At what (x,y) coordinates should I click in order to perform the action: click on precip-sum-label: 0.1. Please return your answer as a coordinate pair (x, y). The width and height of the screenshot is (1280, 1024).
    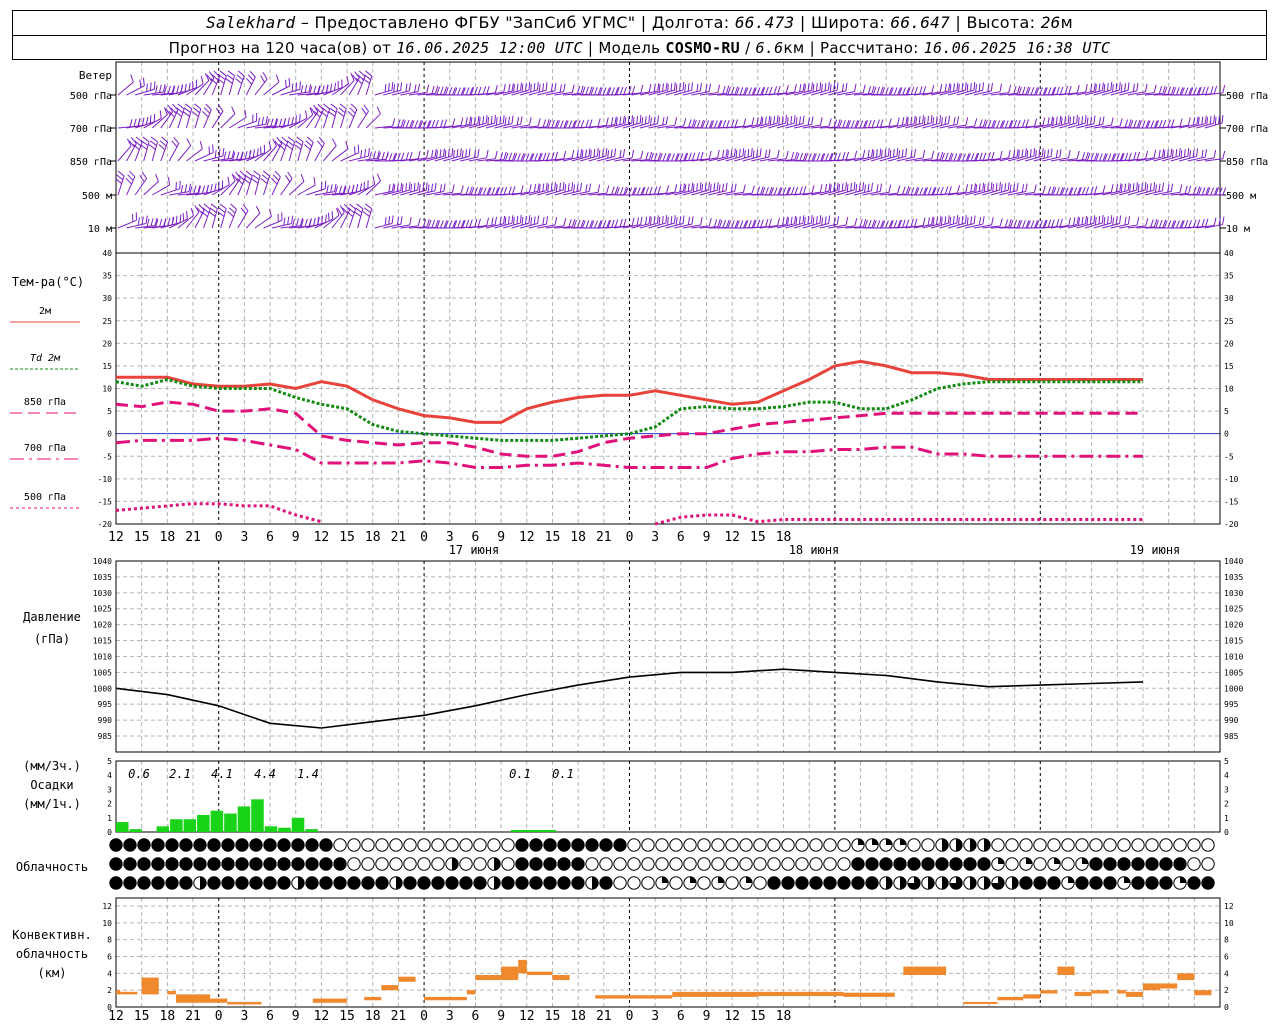
    Looking at the image, I should click on (563, 774).